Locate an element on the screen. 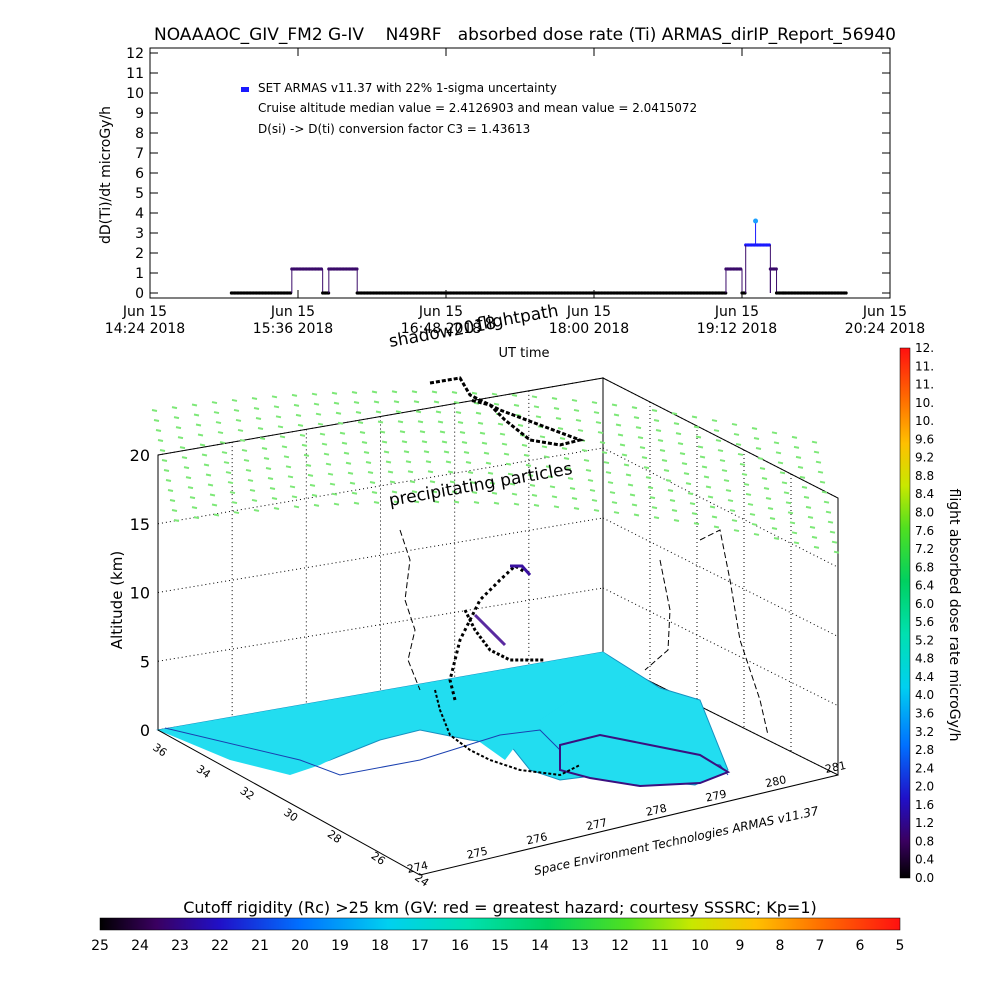 The image size is (1000, 1000). altitude-tick-label: 10 is located at coordinates (140, 593).